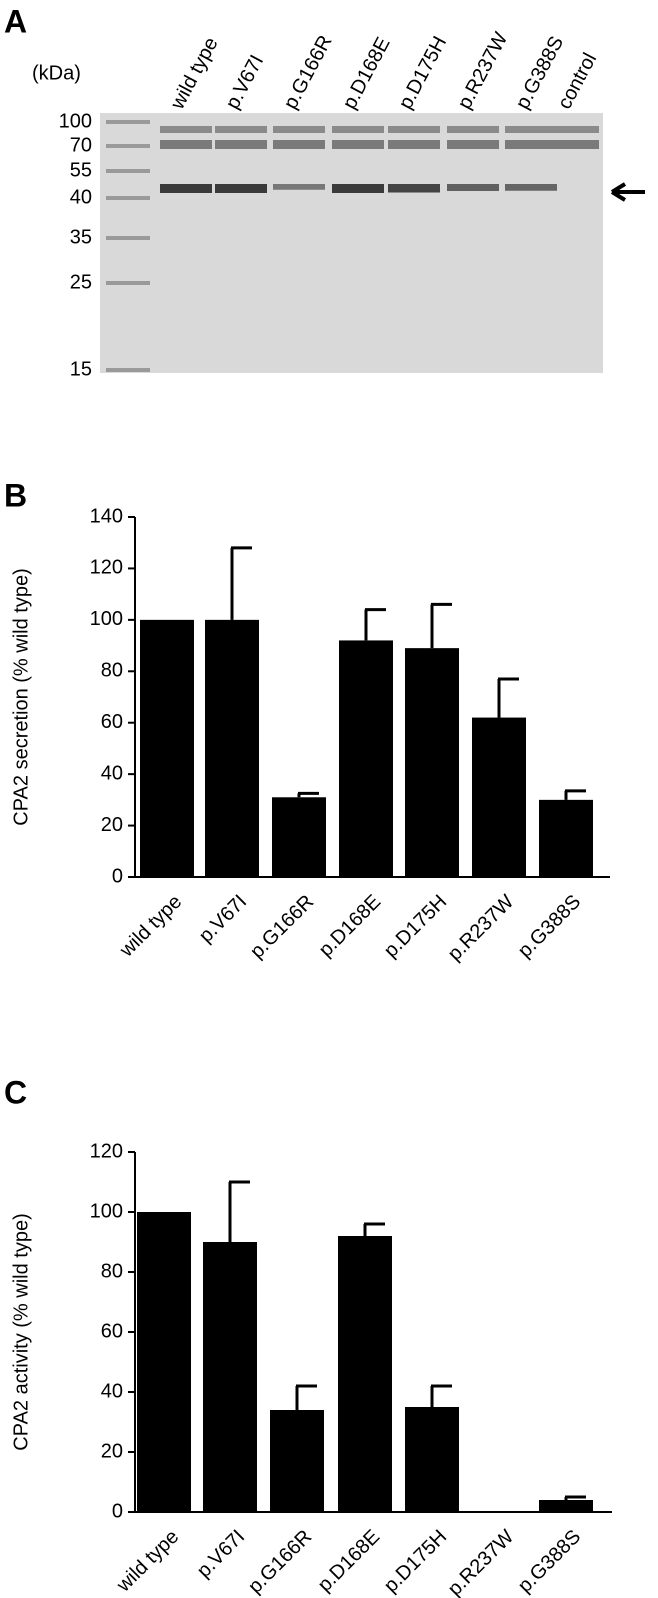 Image resolution: width=658 pixels, height=1598 pixels. What do you see at coordinates (21, 697) in the screenshot?
I see `y-axis-label: CPA2 secretion (% wild type)` at bounding box center [21, 697].